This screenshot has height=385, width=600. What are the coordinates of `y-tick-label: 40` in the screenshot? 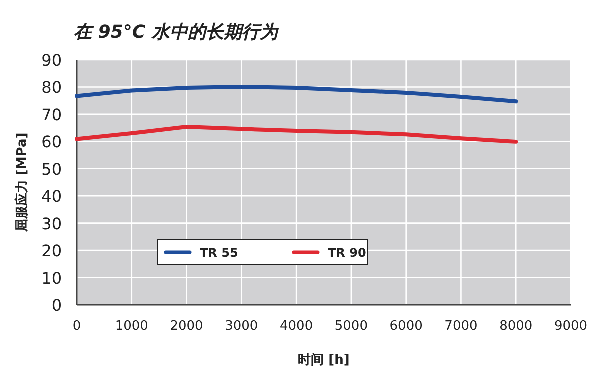 It's located at (52, 196).